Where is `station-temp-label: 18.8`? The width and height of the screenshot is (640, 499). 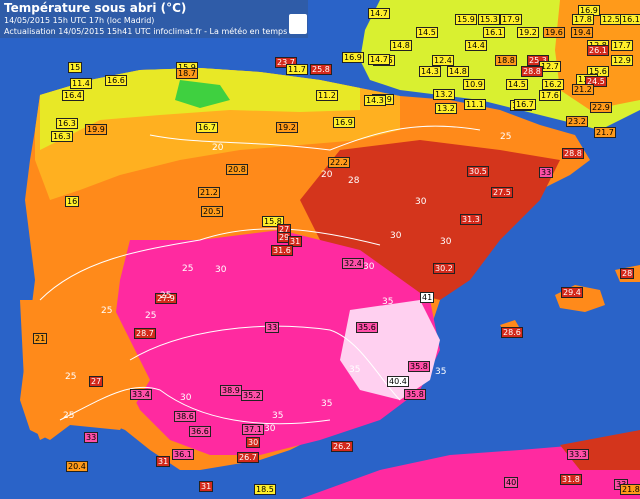 station-temp-label: 18.8 is located at coordinates (506, 60).